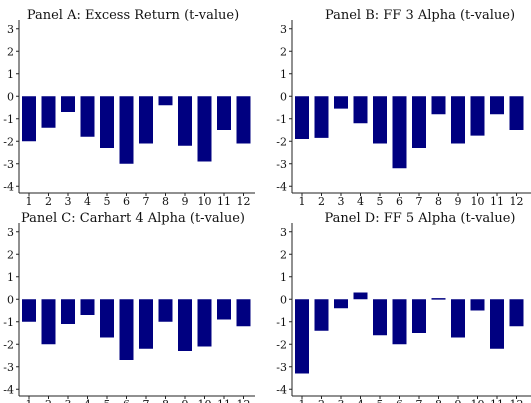  Describe the element at coordinates (281, 367) in the screenshot. I see `panel-d-y-tick-label: -3` at that location.